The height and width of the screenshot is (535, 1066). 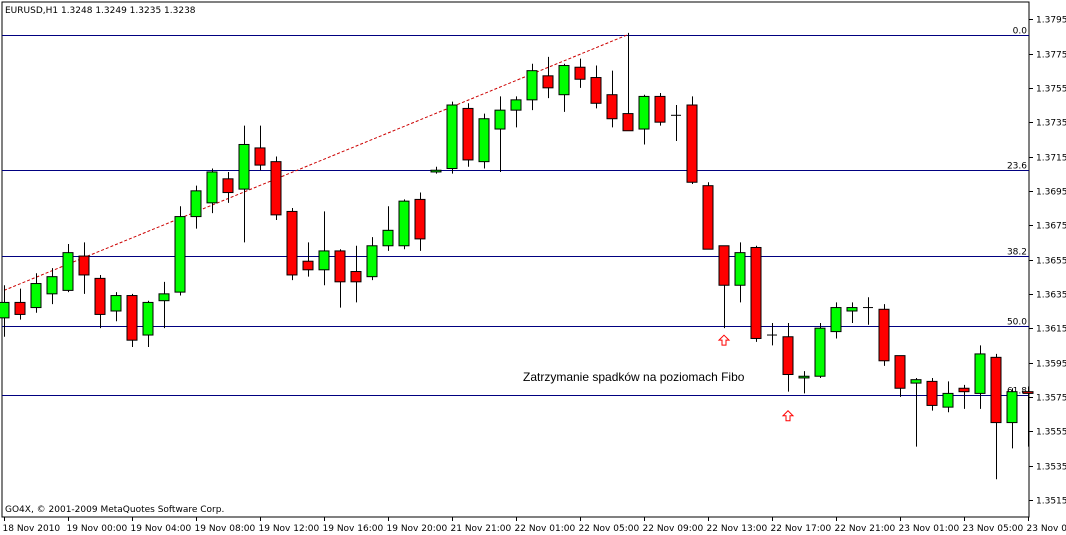 What do you see at coordinates (1051, 468) in the screenshot?
I see `price-tick-label: 1.3535` at bounding box center [1051, 468].